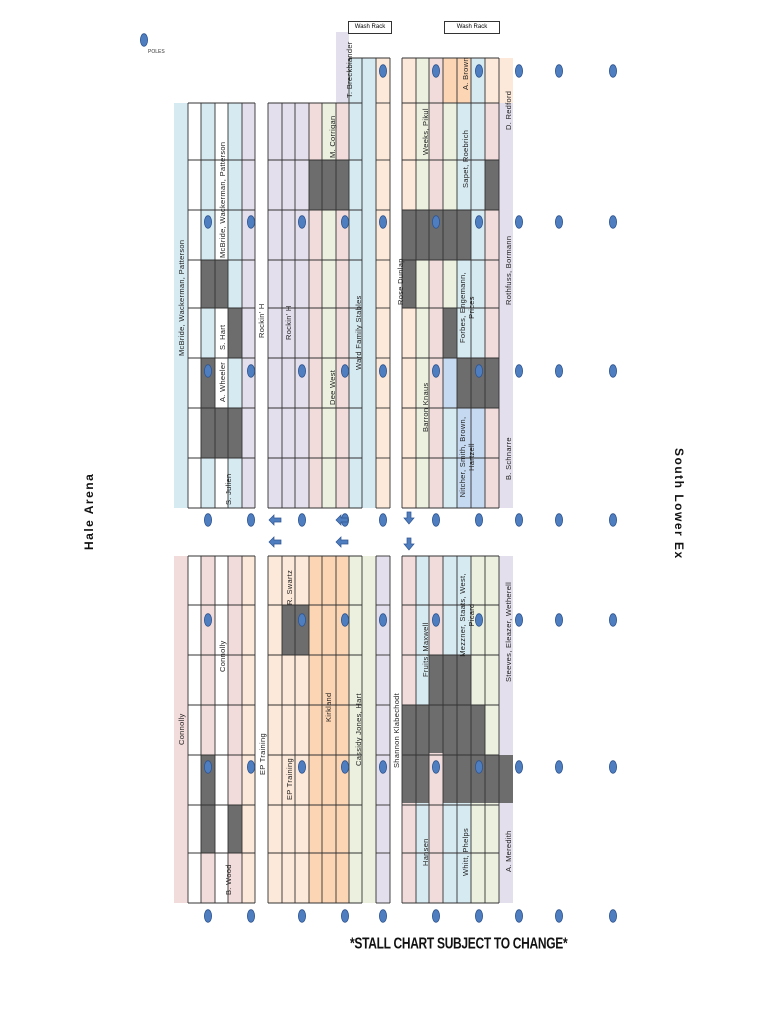 This screenshot has width=770, height=1024. Describe the element at coordinates (222, 381) in the screenshot. I see `stall-label: A. Wheeler` at that location.